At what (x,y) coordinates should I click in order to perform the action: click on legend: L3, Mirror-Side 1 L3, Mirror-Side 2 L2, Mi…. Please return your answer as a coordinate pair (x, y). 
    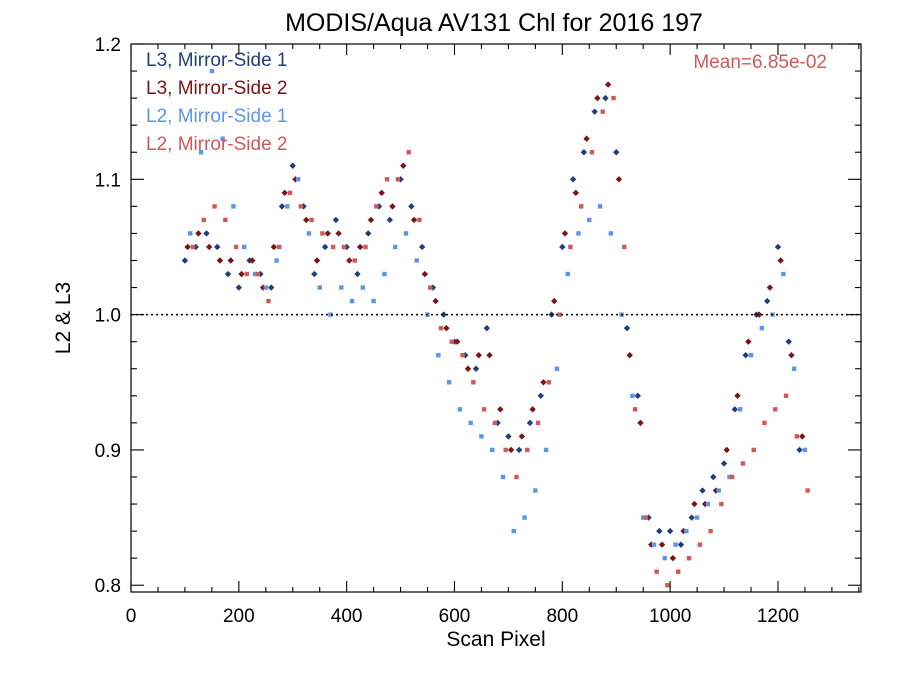
    Looking at the image, I should click on (217, 102).